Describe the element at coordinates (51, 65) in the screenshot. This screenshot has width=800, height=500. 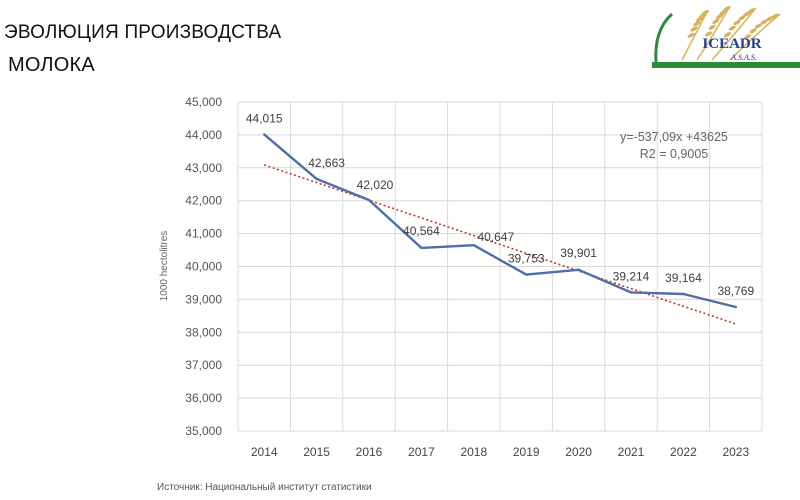
I see `page-title-line-2: МОЛОКА` at that location.